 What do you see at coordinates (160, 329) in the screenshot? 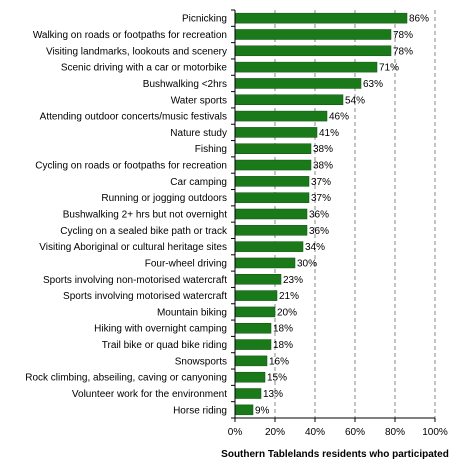
I see `category-label-20: Hiking with overnight camping` at bounding box center [160, 329].